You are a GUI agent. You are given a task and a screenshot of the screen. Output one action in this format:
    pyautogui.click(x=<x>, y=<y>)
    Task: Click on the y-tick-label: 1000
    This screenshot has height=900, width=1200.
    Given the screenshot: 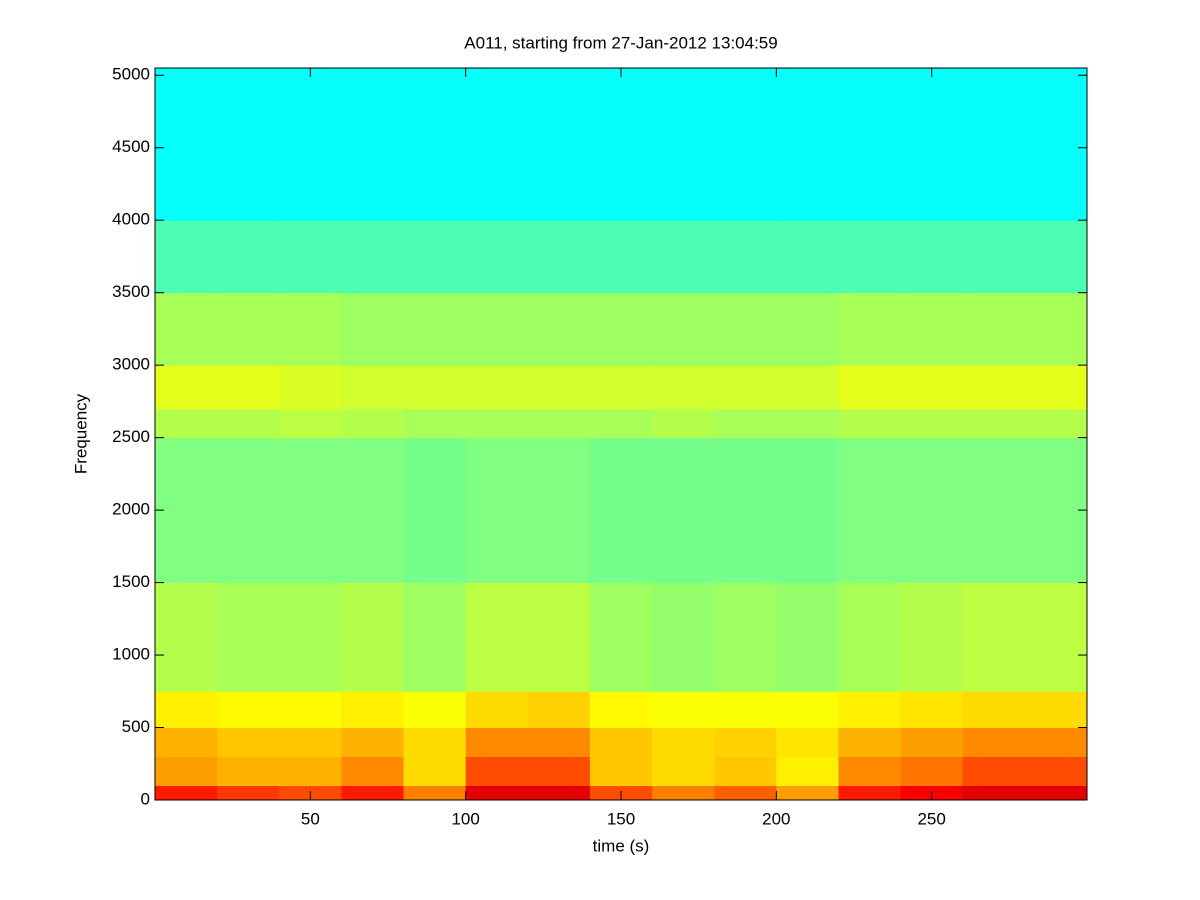 What is the action you would take?
    pyautogui.click(x=131, y=654)
    